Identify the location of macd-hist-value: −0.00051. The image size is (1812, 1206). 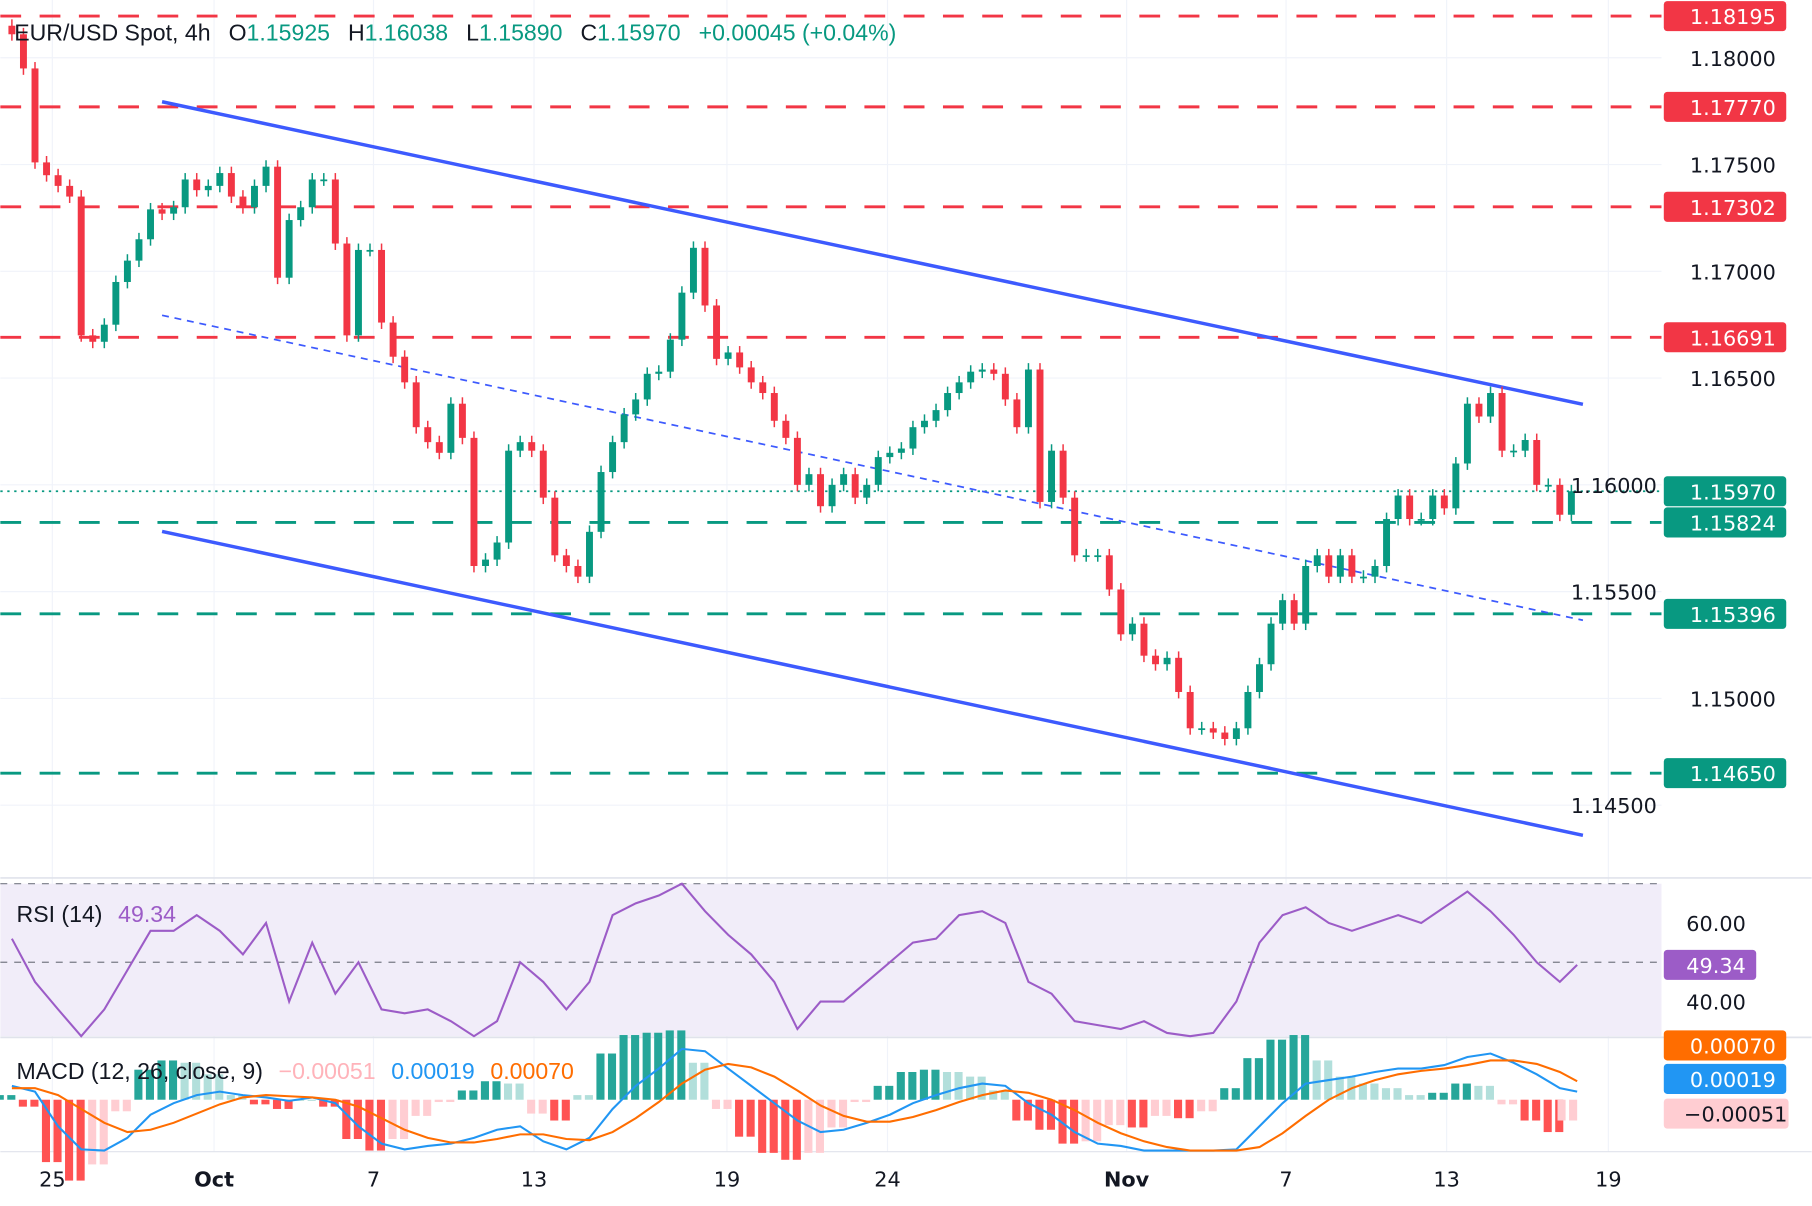
(327, 1071).